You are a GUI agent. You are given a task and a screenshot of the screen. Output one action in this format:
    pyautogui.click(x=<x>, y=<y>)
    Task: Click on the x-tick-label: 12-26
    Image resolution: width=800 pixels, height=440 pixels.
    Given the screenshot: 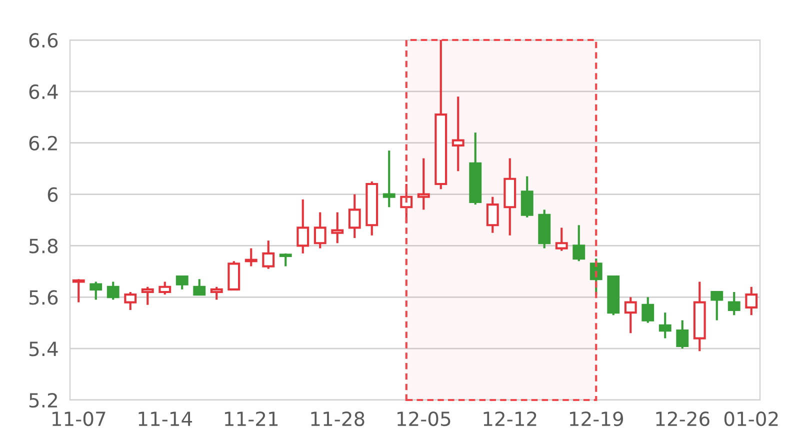 What is the action you would take?
    pyautogui.click(x=683, y=418)
    